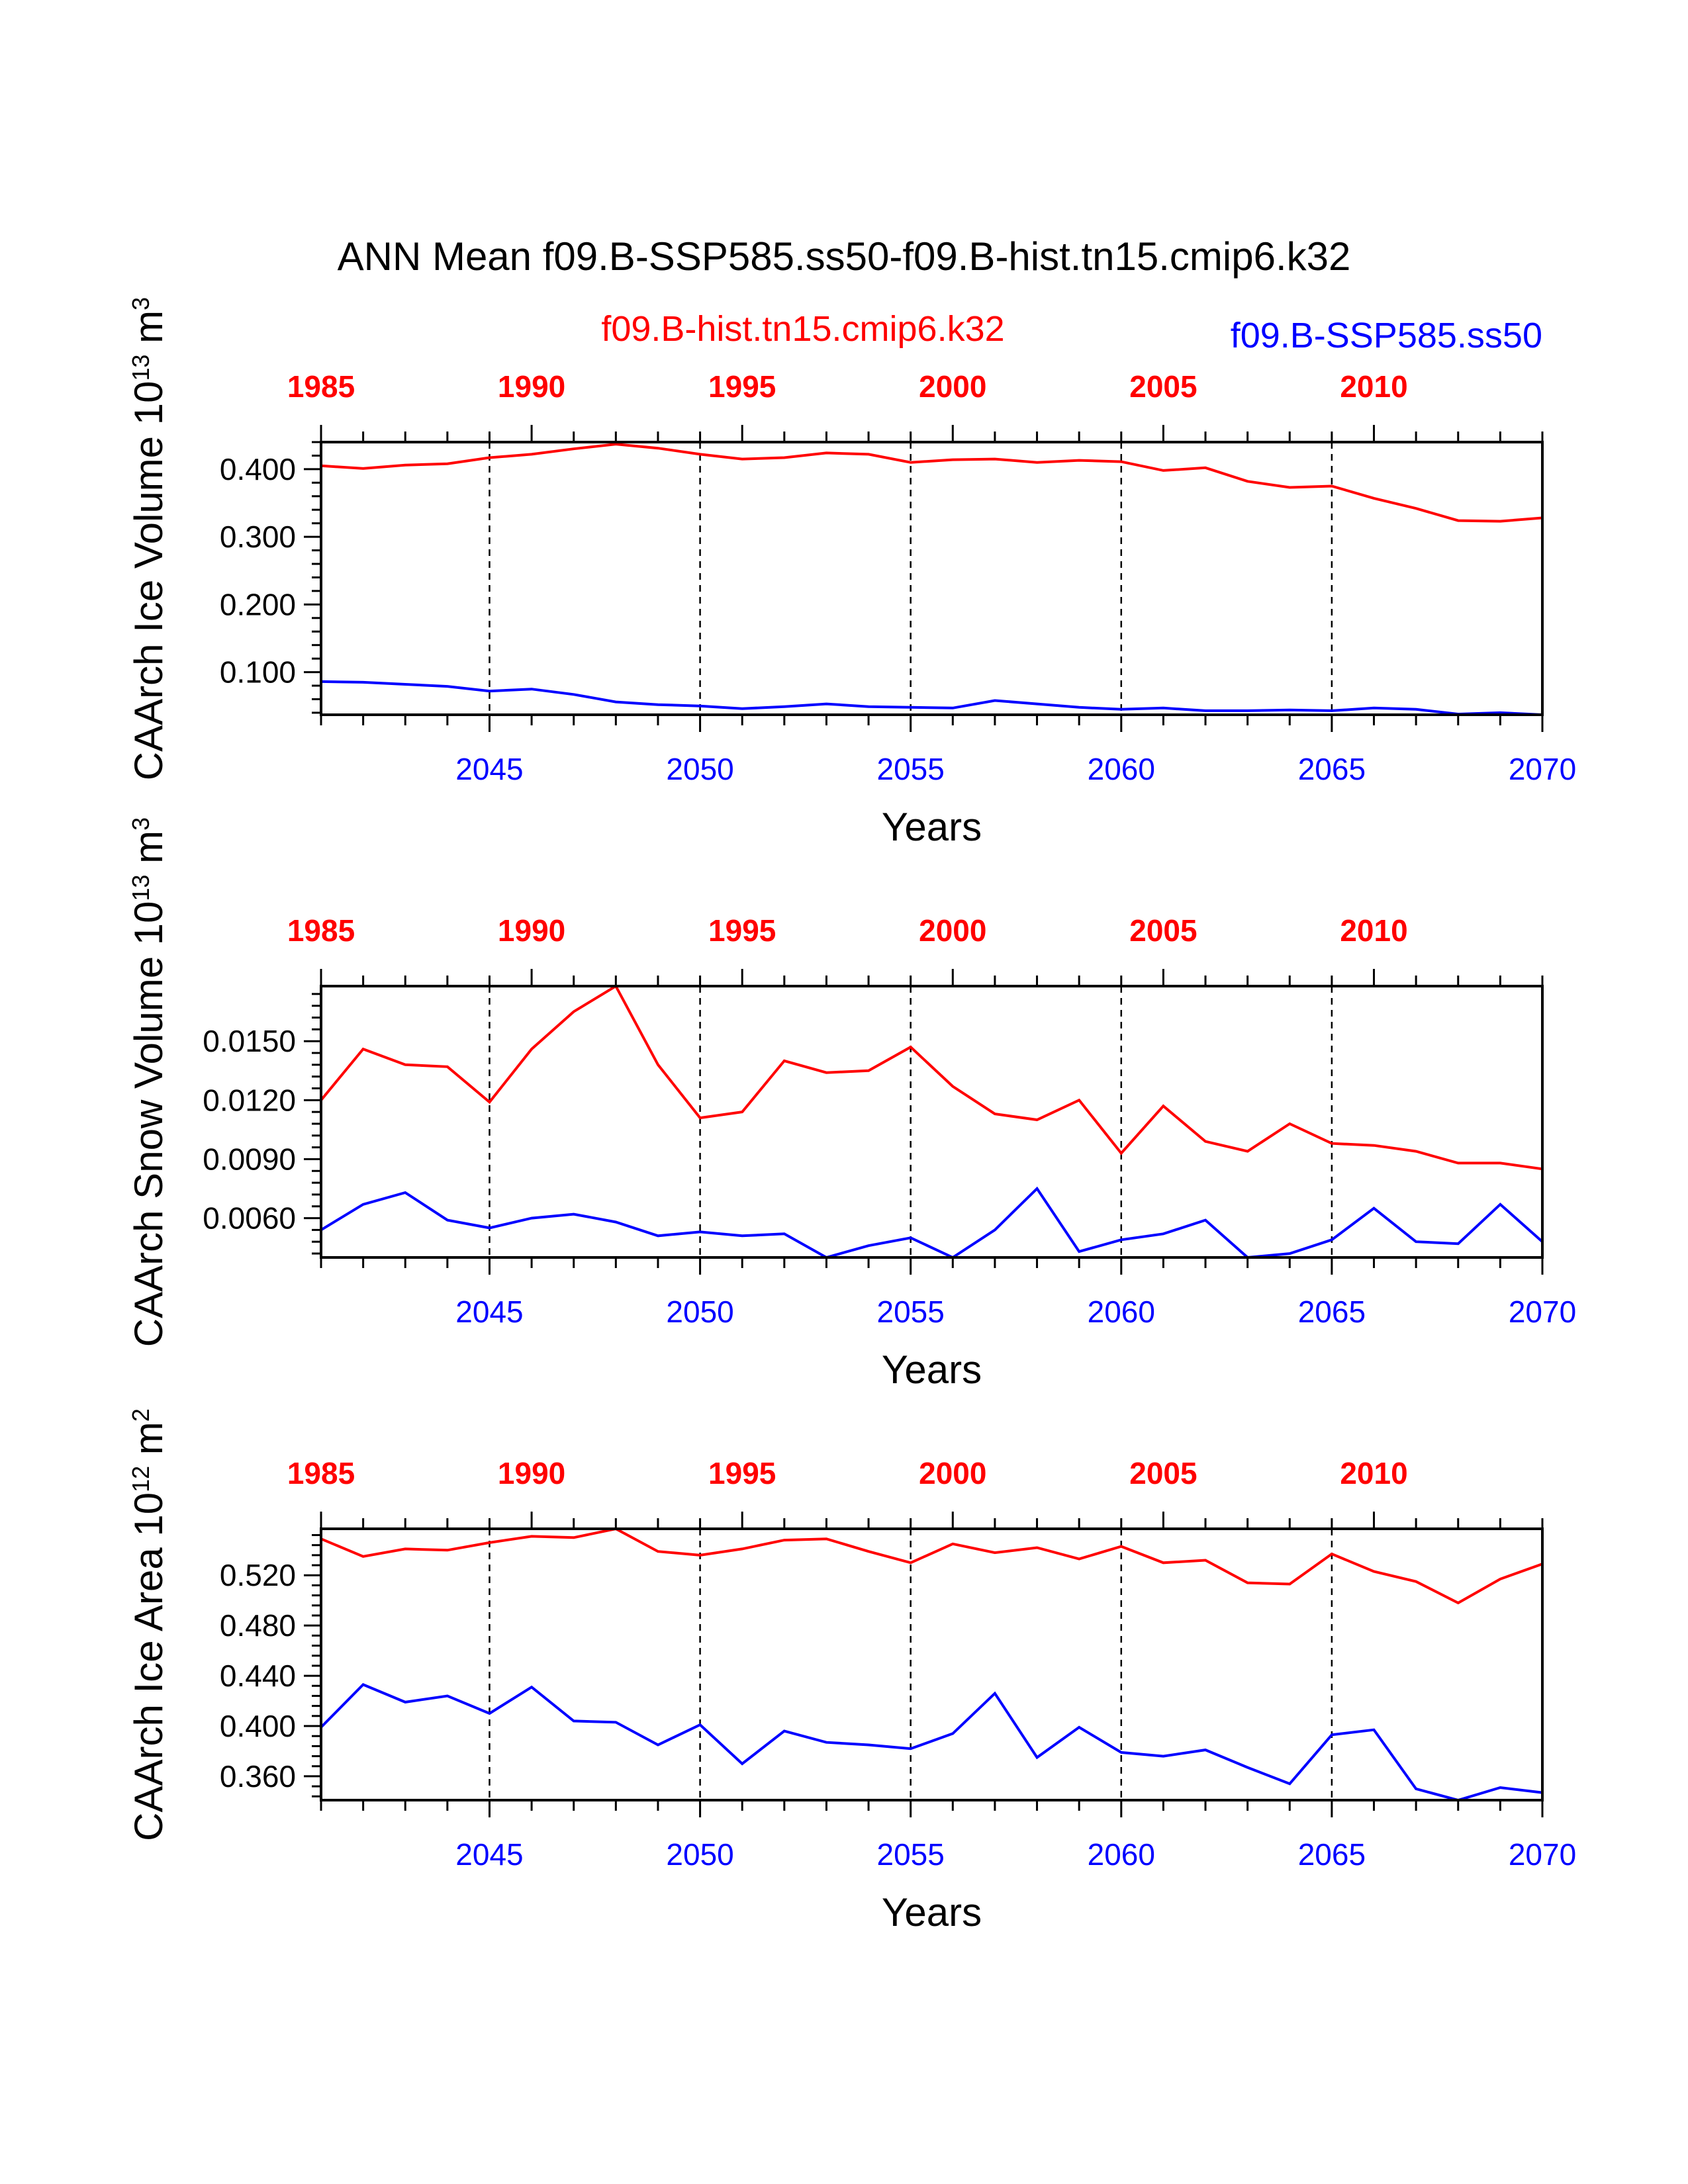 Image resolution: width=1688 pixels, height=2184 pixels. I want to click on y-tick-label: 0.0060, so click(249, 1218).